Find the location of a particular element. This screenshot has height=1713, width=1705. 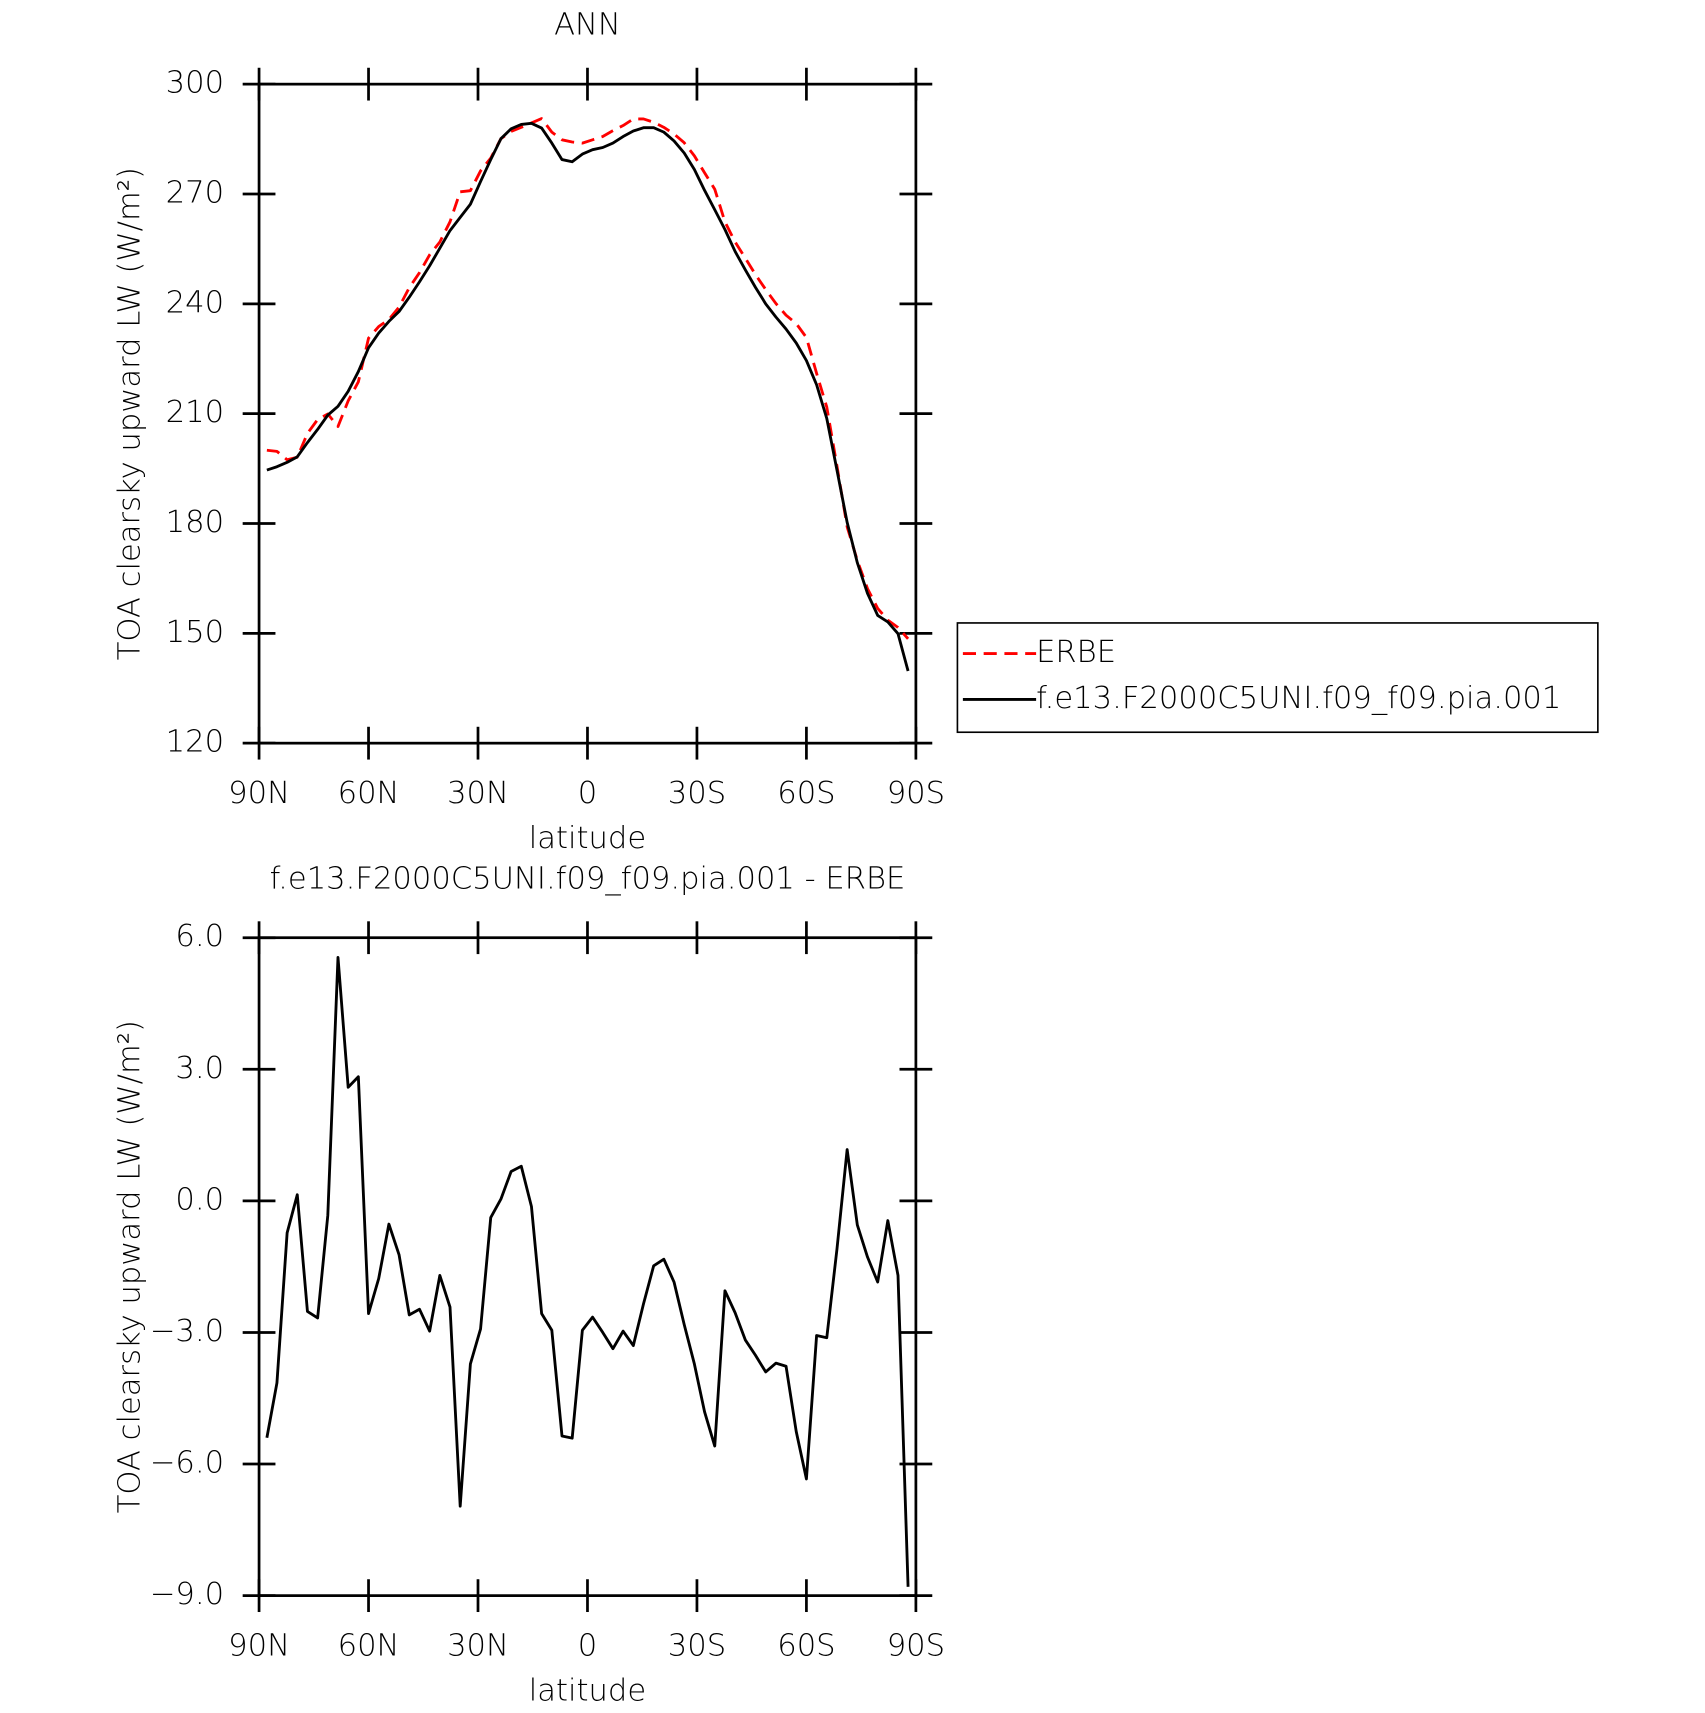

legend-label: f.e13.F2000C5UNI.f09_f09.pia.001 is located at coordinates (1298, 698).